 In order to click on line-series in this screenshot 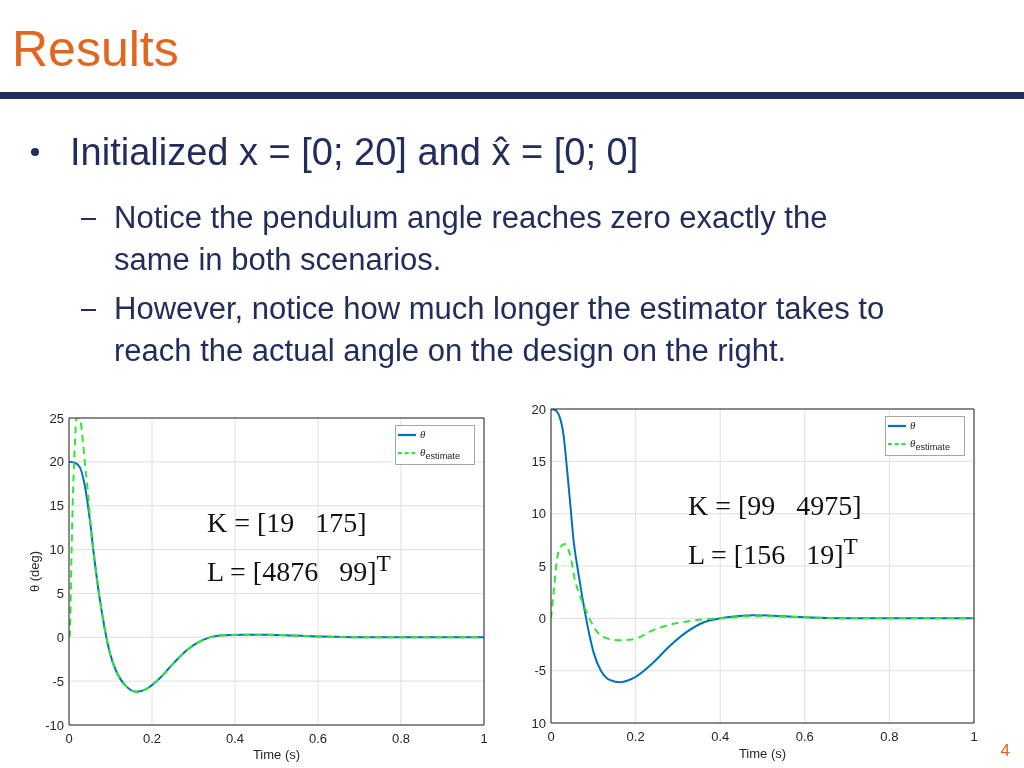, I will do `click(276, 576)`.